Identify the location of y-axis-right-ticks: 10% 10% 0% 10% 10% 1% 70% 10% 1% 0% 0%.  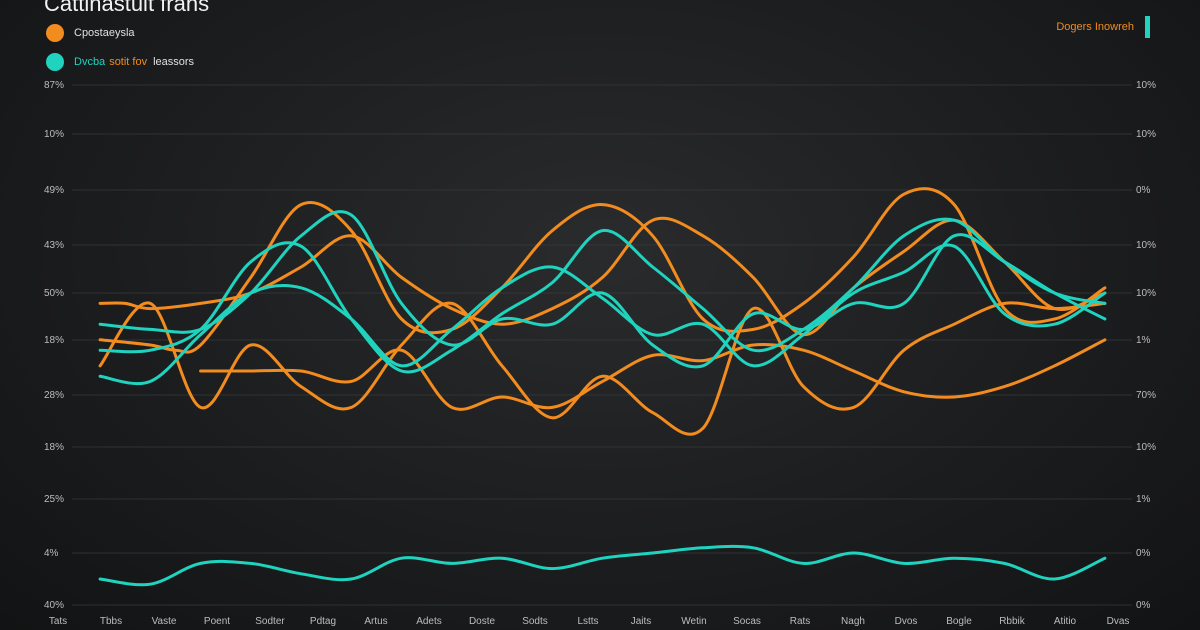
(1146, 345).